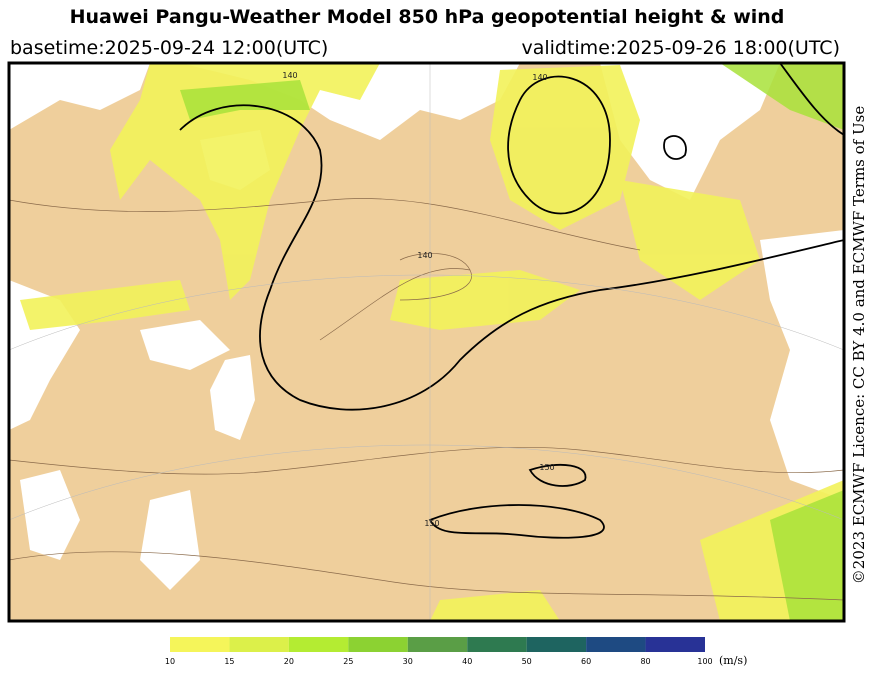 Image resolution: width=870 pixels, height=680 pixels. What do you see at coordinates (645, 661) in the screenshot?
I see `colorbar-label: 80` at bounding box center [645, 661].